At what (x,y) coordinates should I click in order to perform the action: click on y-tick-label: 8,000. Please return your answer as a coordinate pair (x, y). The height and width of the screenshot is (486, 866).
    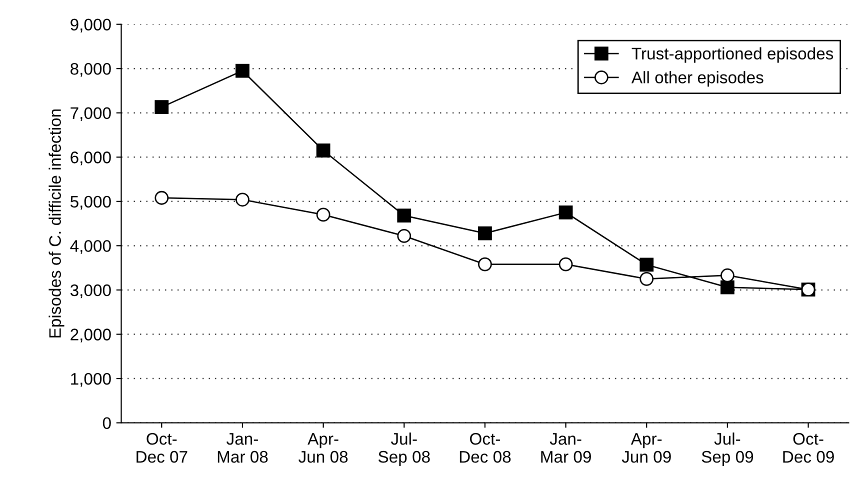
    Looking at the image, I should click on (90, 69).